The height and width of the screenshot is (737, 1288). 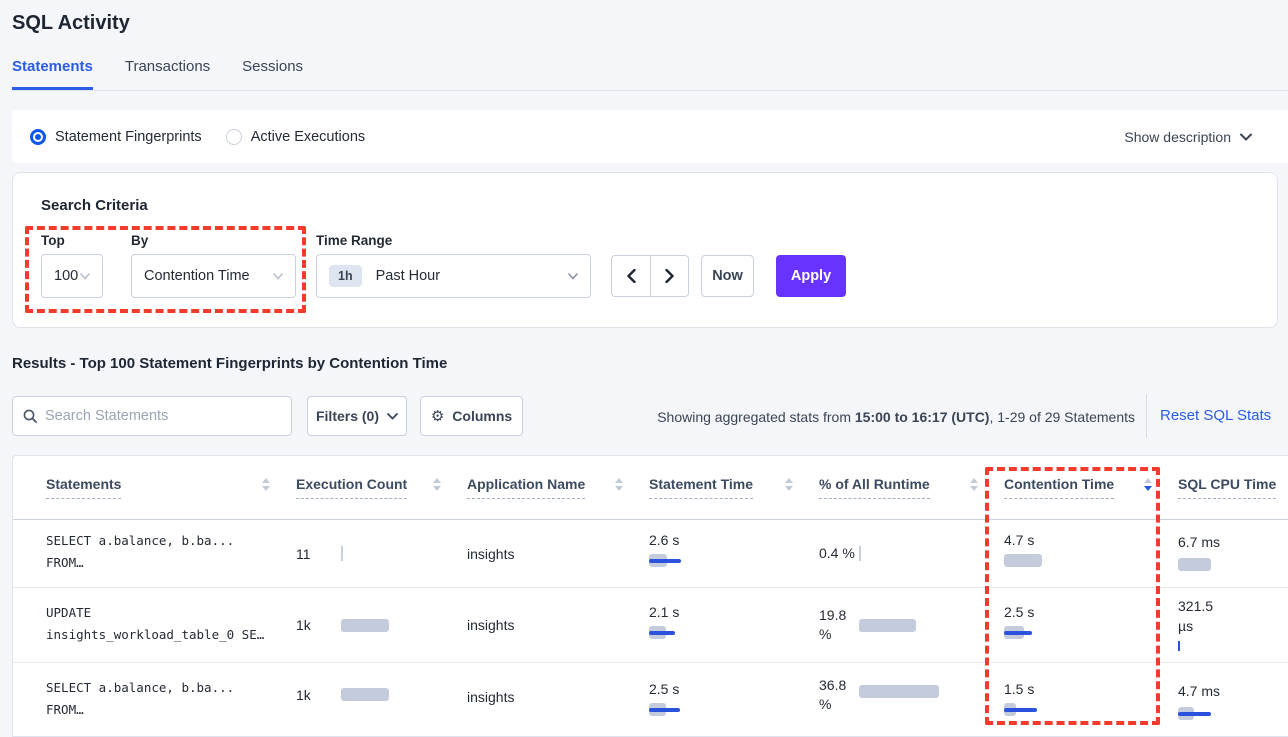 I want to click on execution-count-cell: 1k, so click(x=381, y=699).